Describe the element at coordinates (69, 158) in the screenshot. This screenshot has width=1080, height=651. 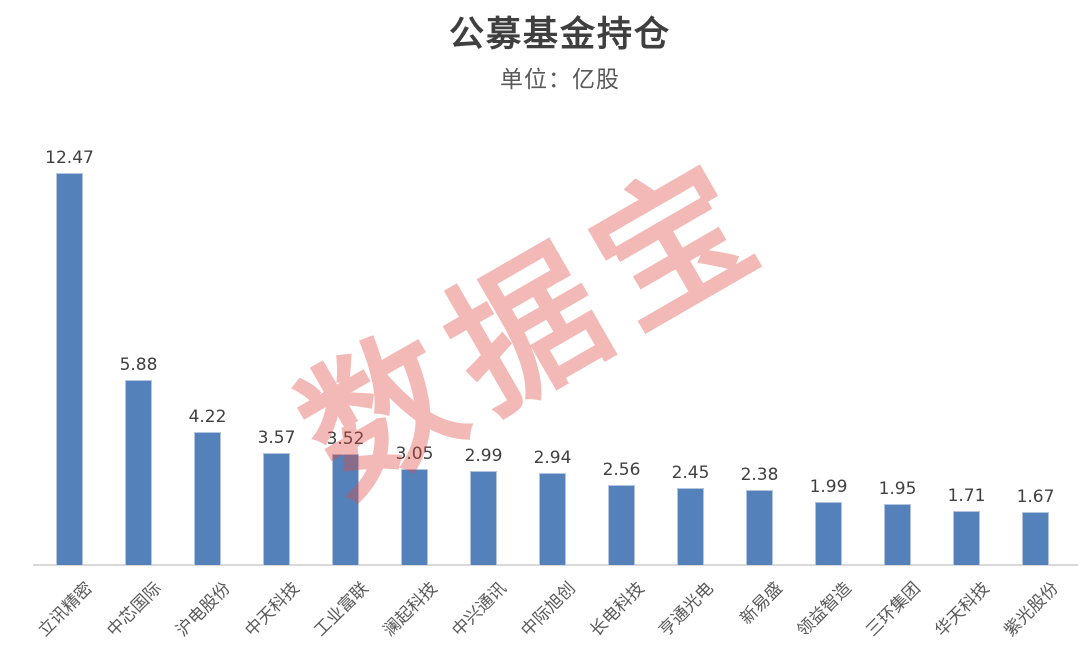
I see `value-label: 12.47` at that location.